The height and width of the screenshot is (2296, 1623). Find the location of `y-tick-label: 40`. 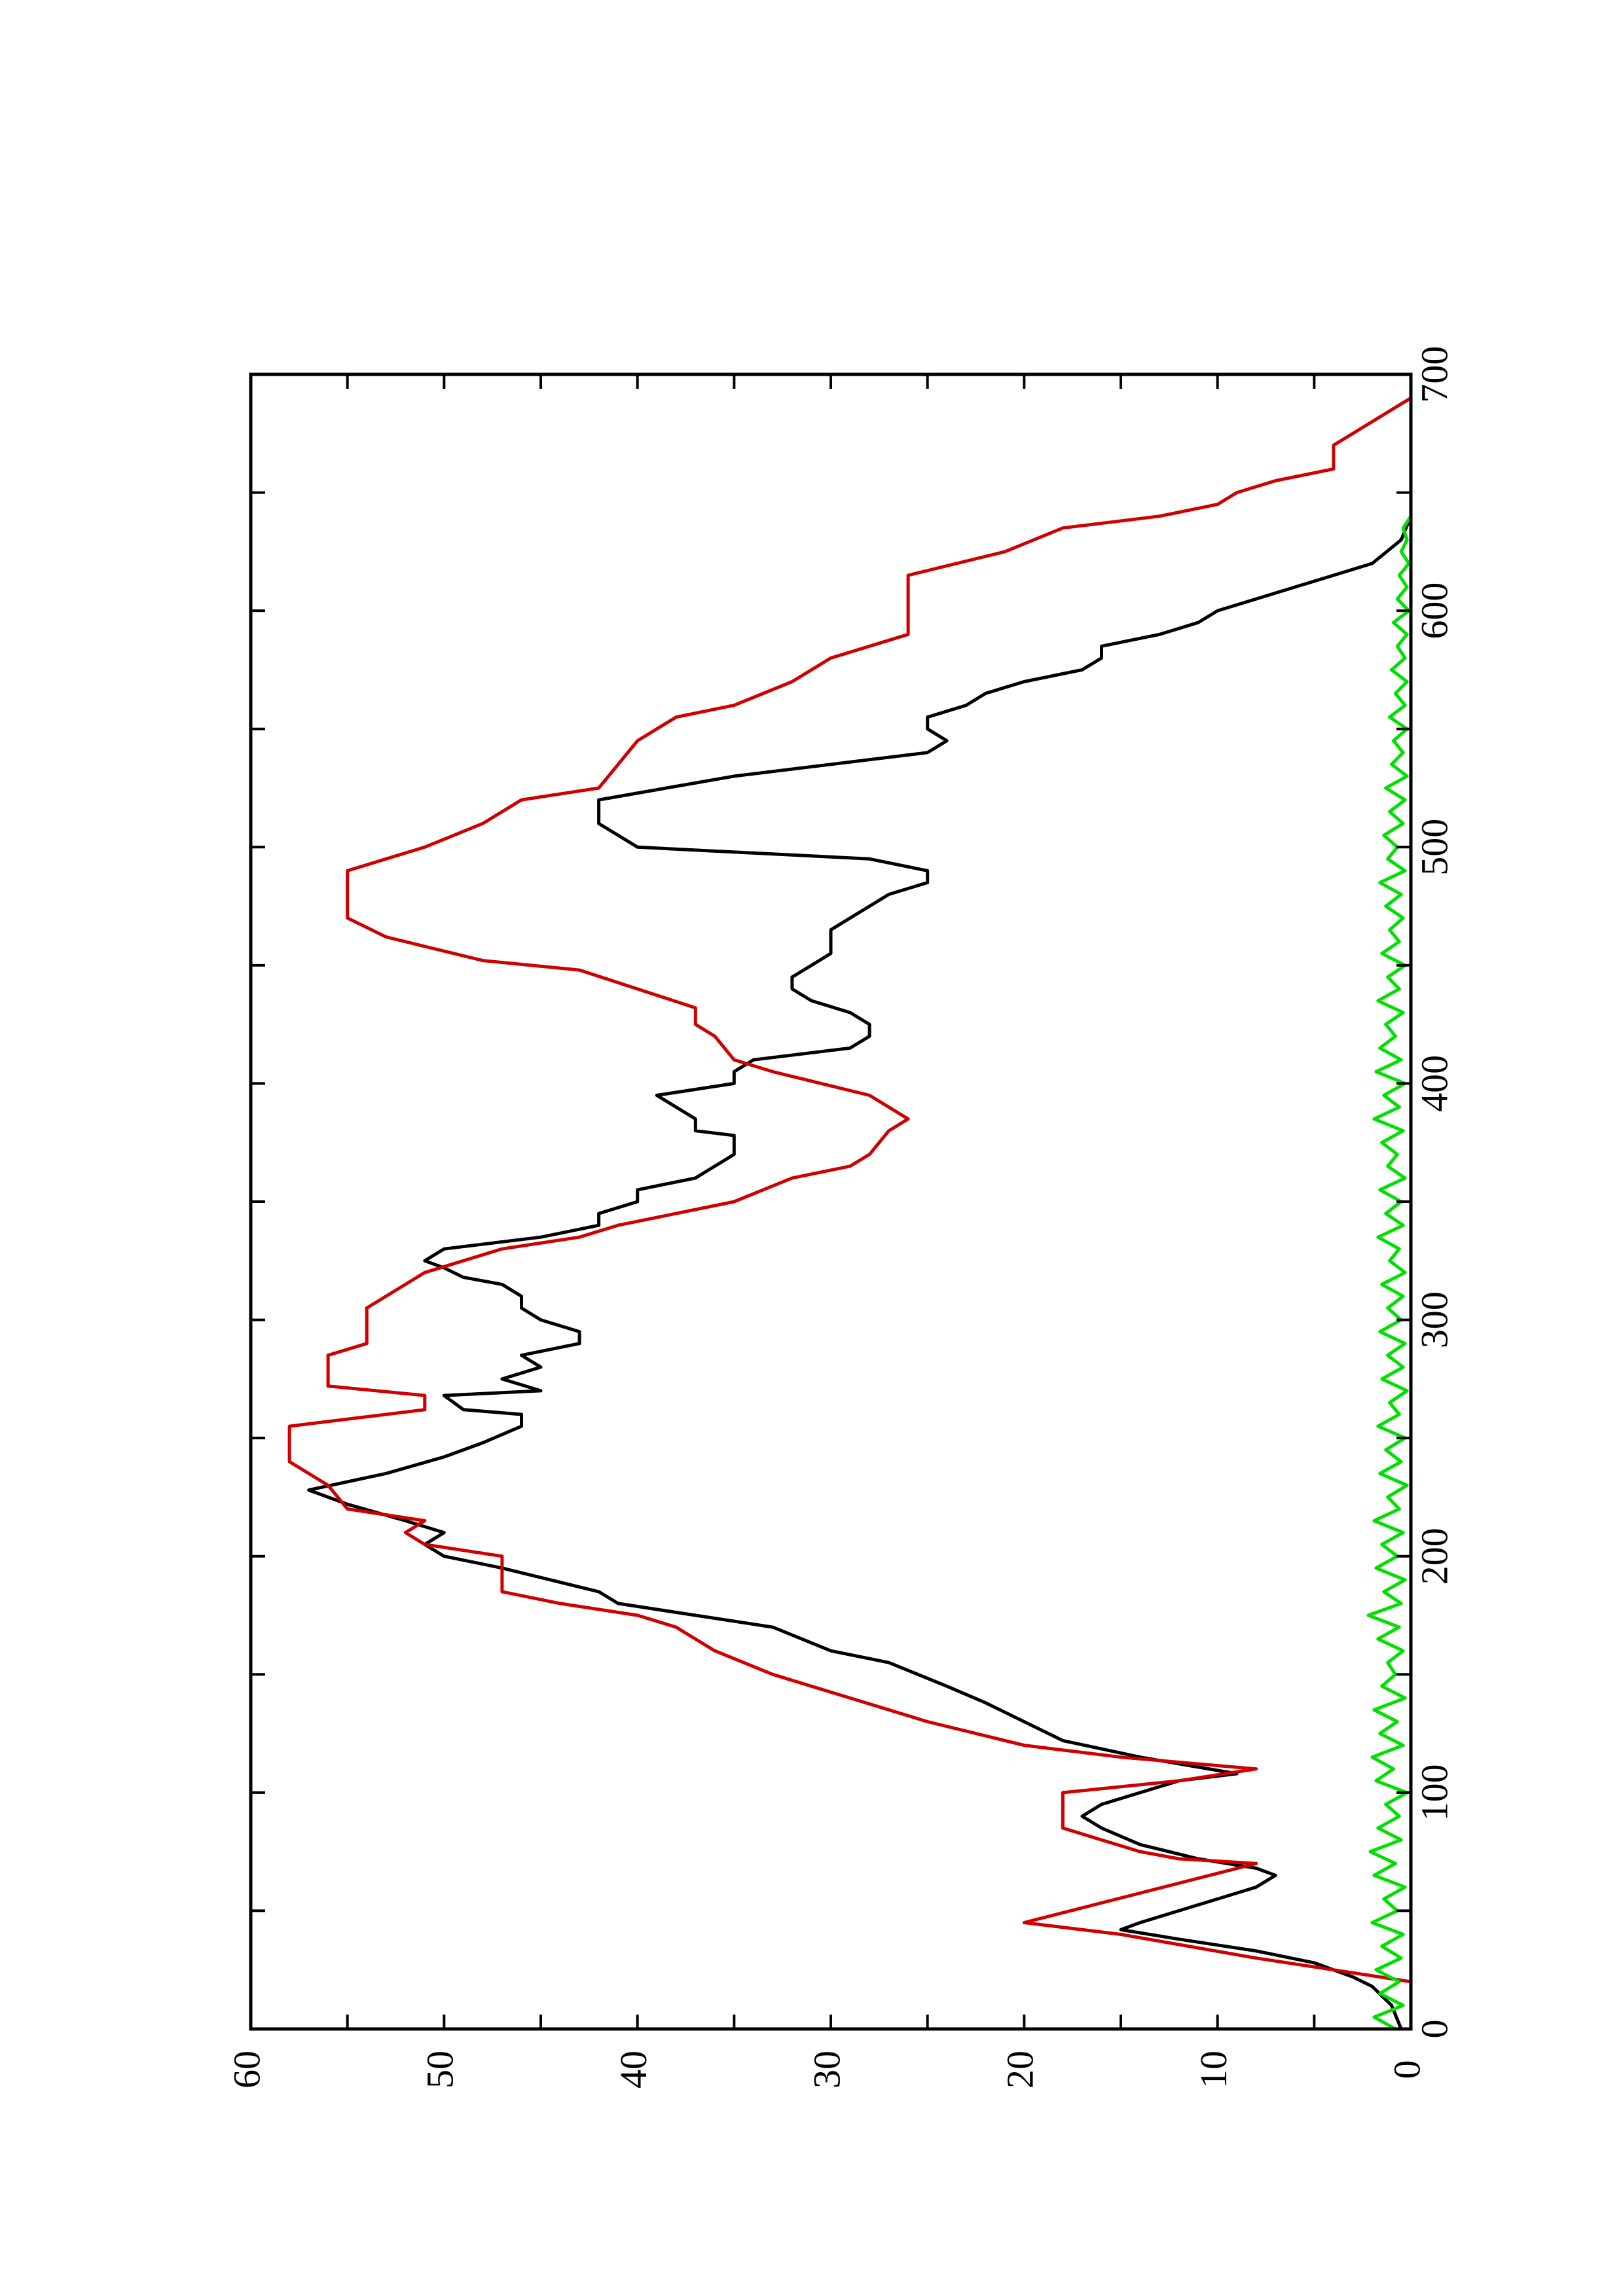

y-tick-label: 40 is located at coordinates (633, 2070).